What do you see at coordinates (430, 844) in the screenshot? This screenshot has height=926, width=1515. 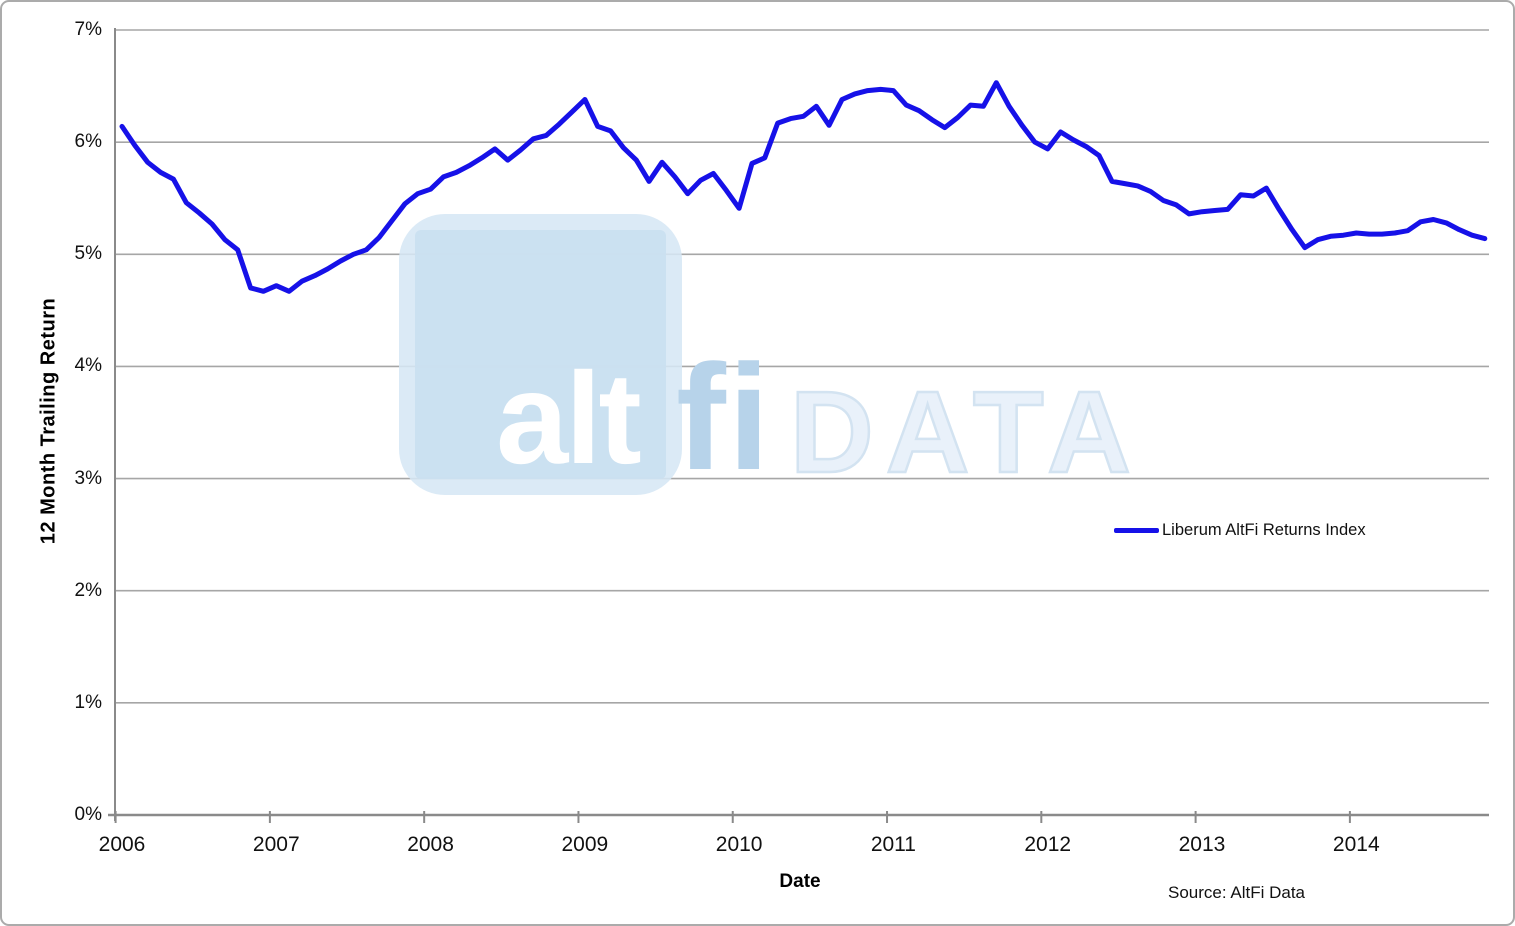 I see `x-tick-label-2008: 2008` at bounding box center [430, 844].